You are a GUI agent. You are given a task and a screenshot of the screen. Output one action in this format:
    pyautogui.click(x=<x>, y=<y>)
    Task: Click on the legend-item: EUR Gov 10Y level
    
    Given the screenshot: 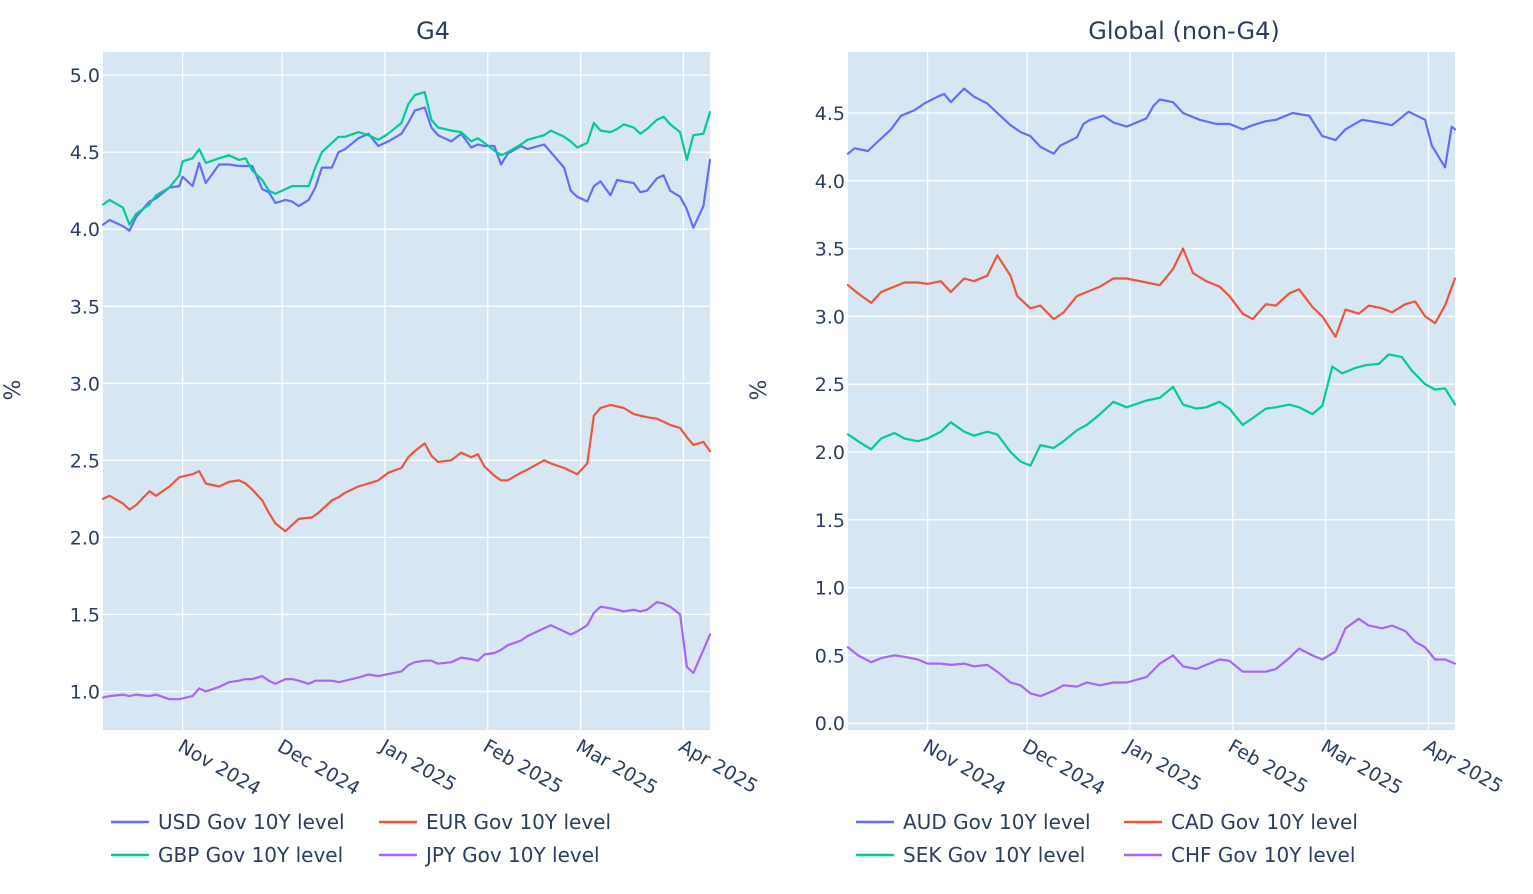 What is the action you would take?
    pyautogui.click(x=495, y=822)
    